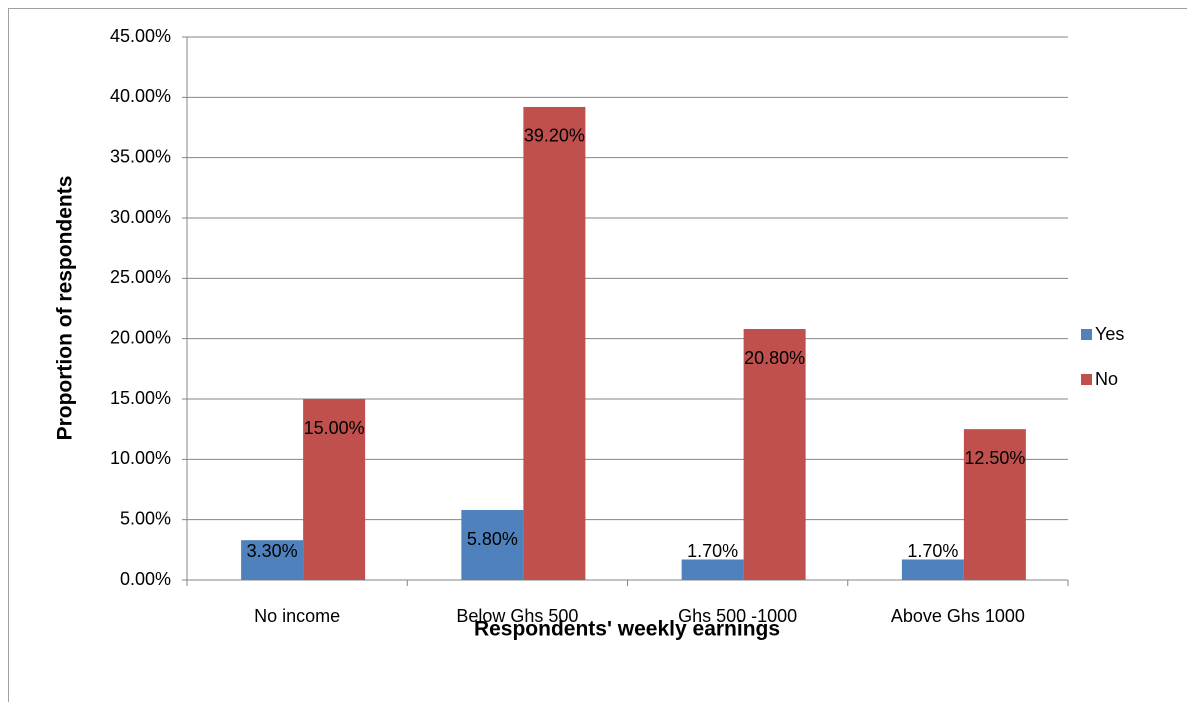  What do you see at coordinates (334, 428) in the screenshot?
I see `value-label: 15.00%` at bounding box center [334, 428].